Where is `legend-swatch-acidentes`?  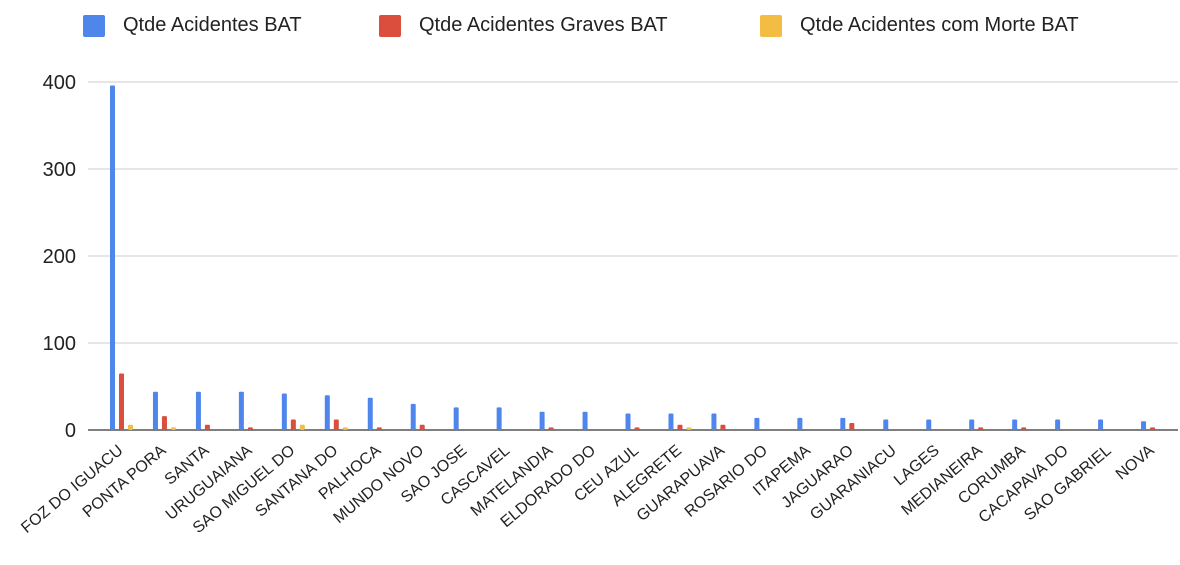
legend-swatch-acidentes is located at coordinates (94, 25).